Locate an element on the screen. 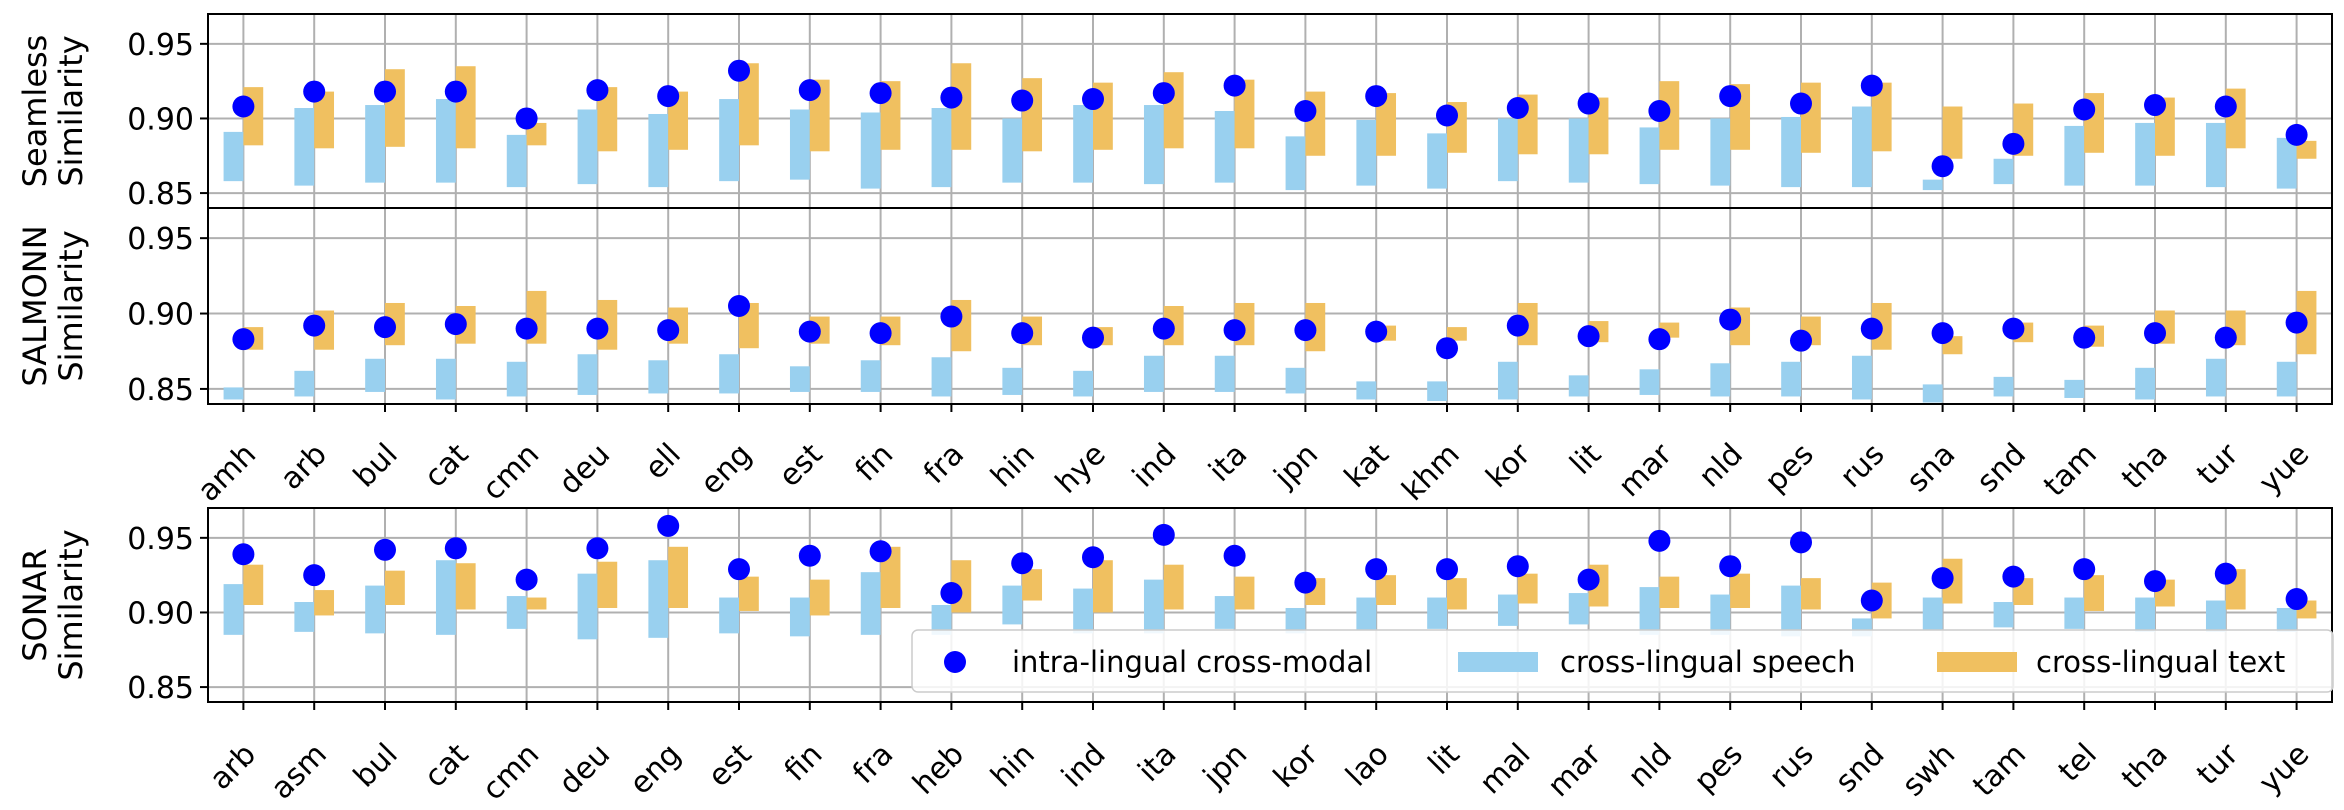 This screenshot has height=810, width=2344. ytick-label: 0.95 is located at coordinates (160, 539).